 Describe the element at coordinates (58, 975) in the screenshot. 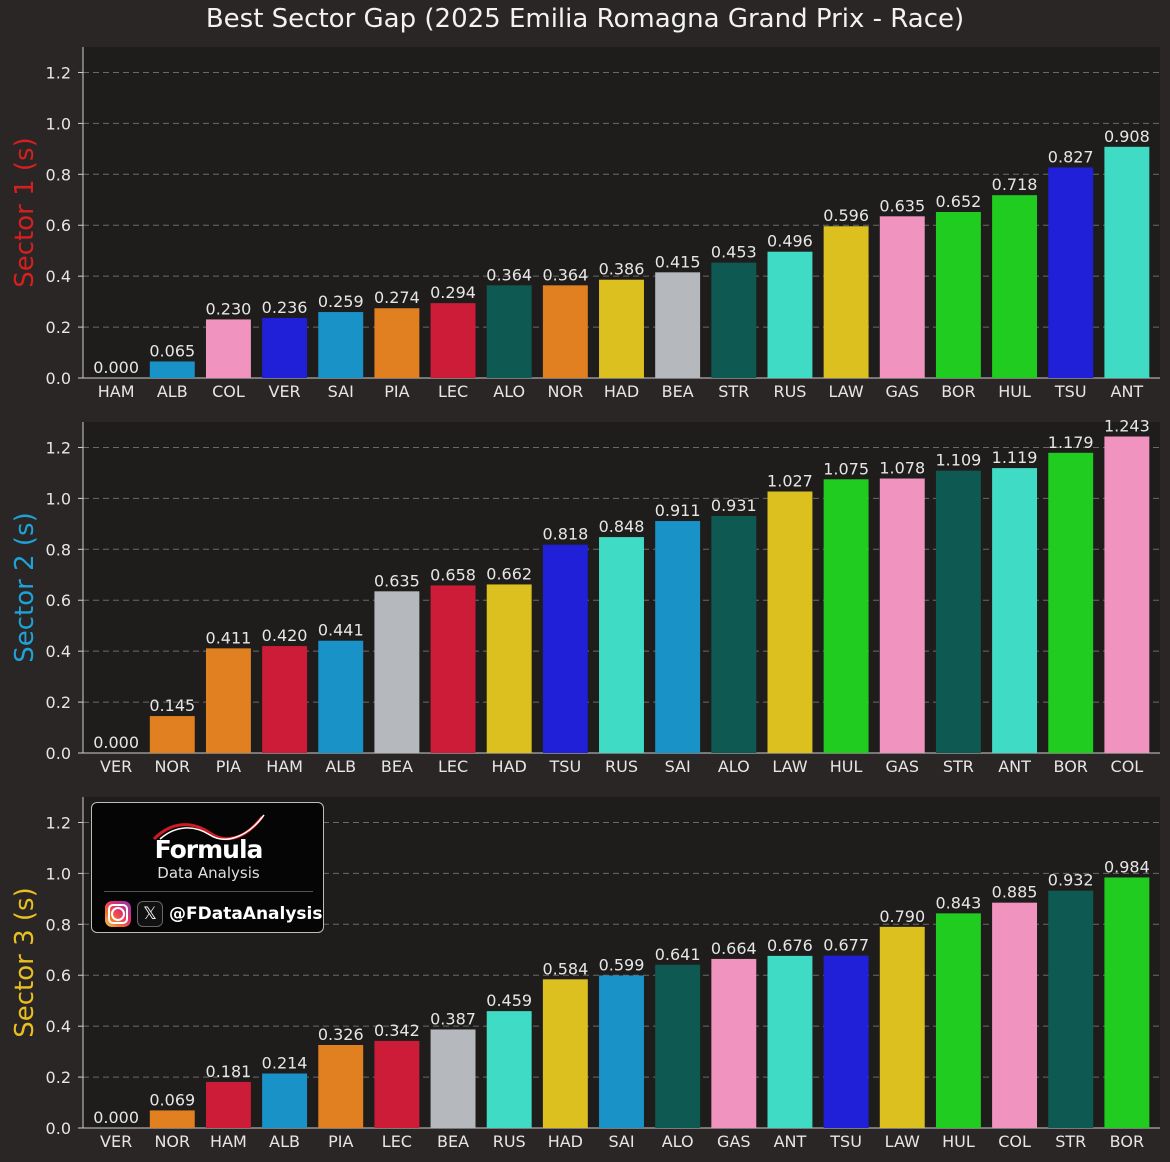

I see `y-tick-label: 0.6` at that location.